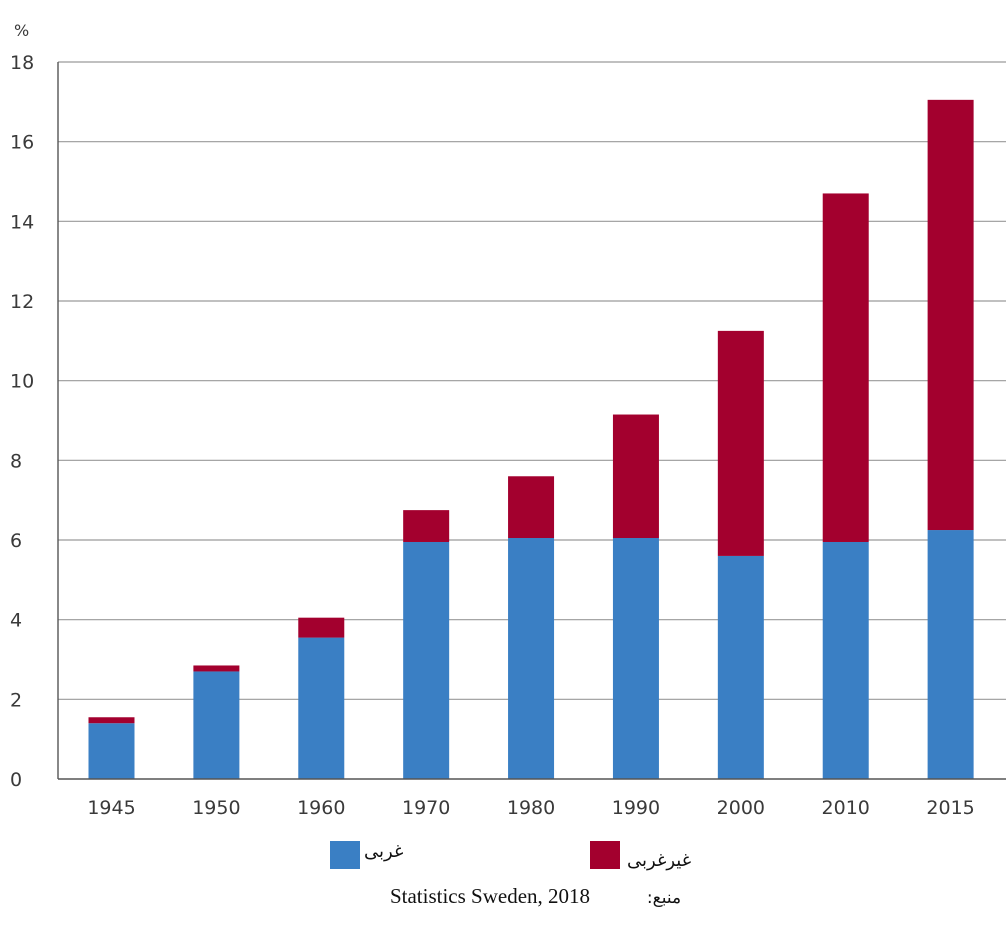 Image resolution: width=1006 pixels, height=931 pixels. I want to click on y-tick-label: 10, so click(22, 382).